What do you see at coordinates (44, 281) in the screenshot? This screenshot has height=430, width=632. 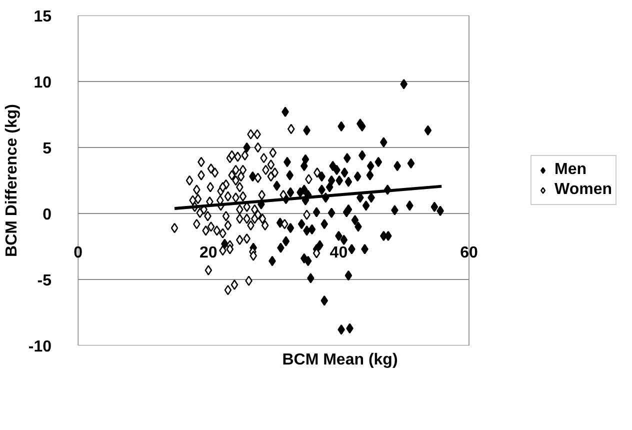 I see `y-tick-label: -5` at bounding box center [44, 281].